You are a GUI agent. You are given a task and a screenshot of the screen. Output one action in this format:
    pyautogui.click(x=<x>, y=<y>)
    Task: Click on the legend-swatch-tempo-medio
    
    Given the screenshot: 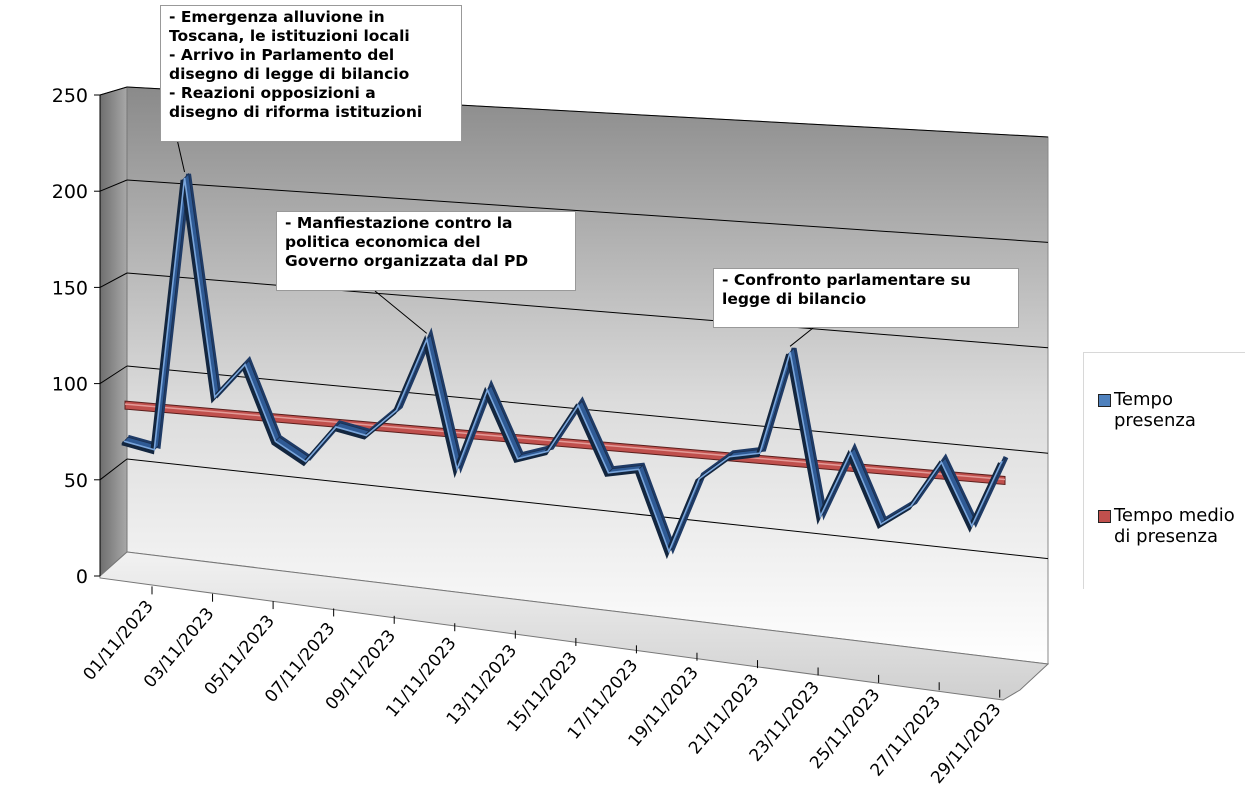 What is the action you would take?
    pyautogui.click(x=1104, y=516)
    